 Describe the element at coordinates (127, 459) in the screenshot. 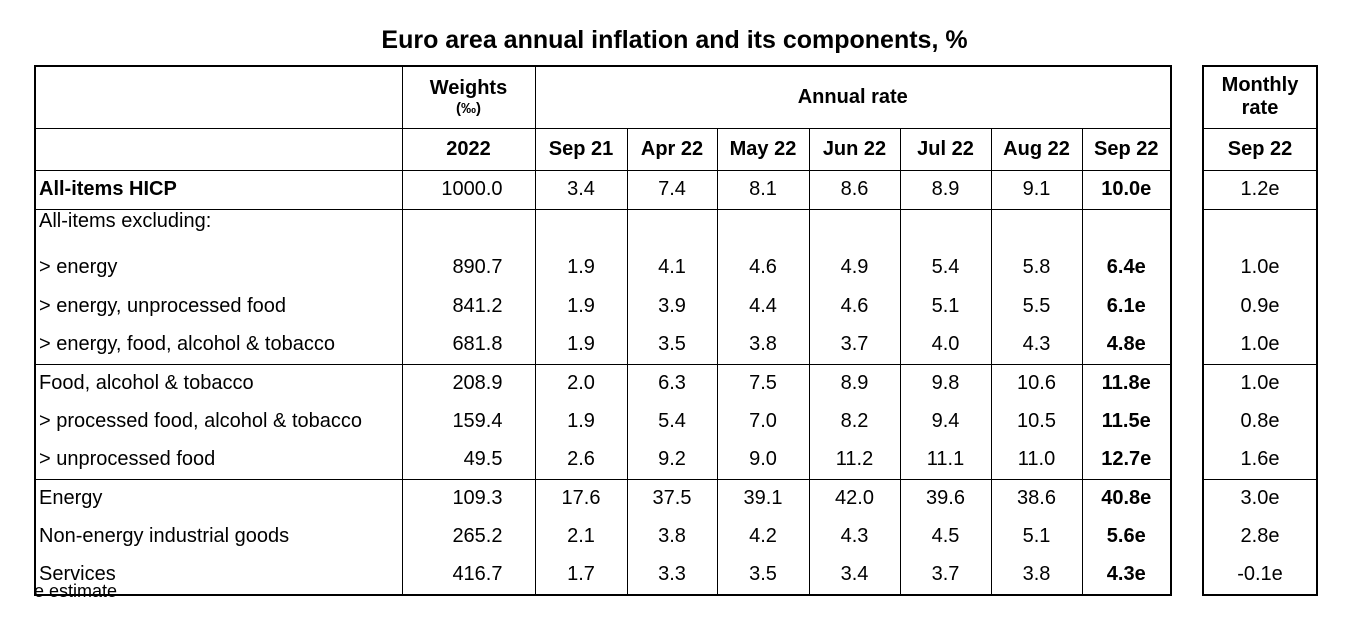

I see `row-label: > unprocessed food` at that location.